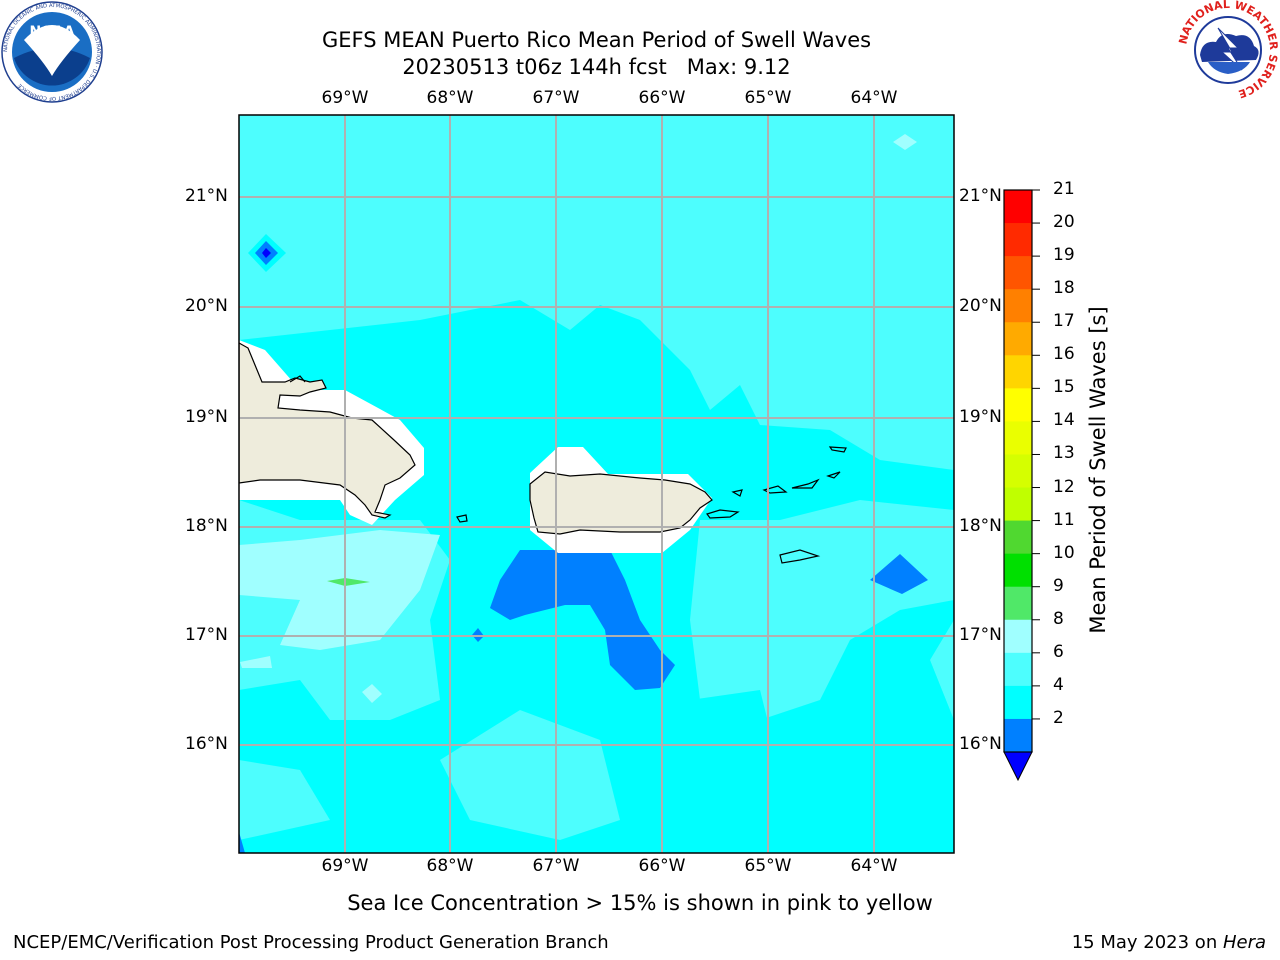 Image resolution: width=1280 pixels, height=960 pixels. Describe the element at coordinates (980, 744) in the screenshot. I see `lat-label-right: 16°N` at that location.